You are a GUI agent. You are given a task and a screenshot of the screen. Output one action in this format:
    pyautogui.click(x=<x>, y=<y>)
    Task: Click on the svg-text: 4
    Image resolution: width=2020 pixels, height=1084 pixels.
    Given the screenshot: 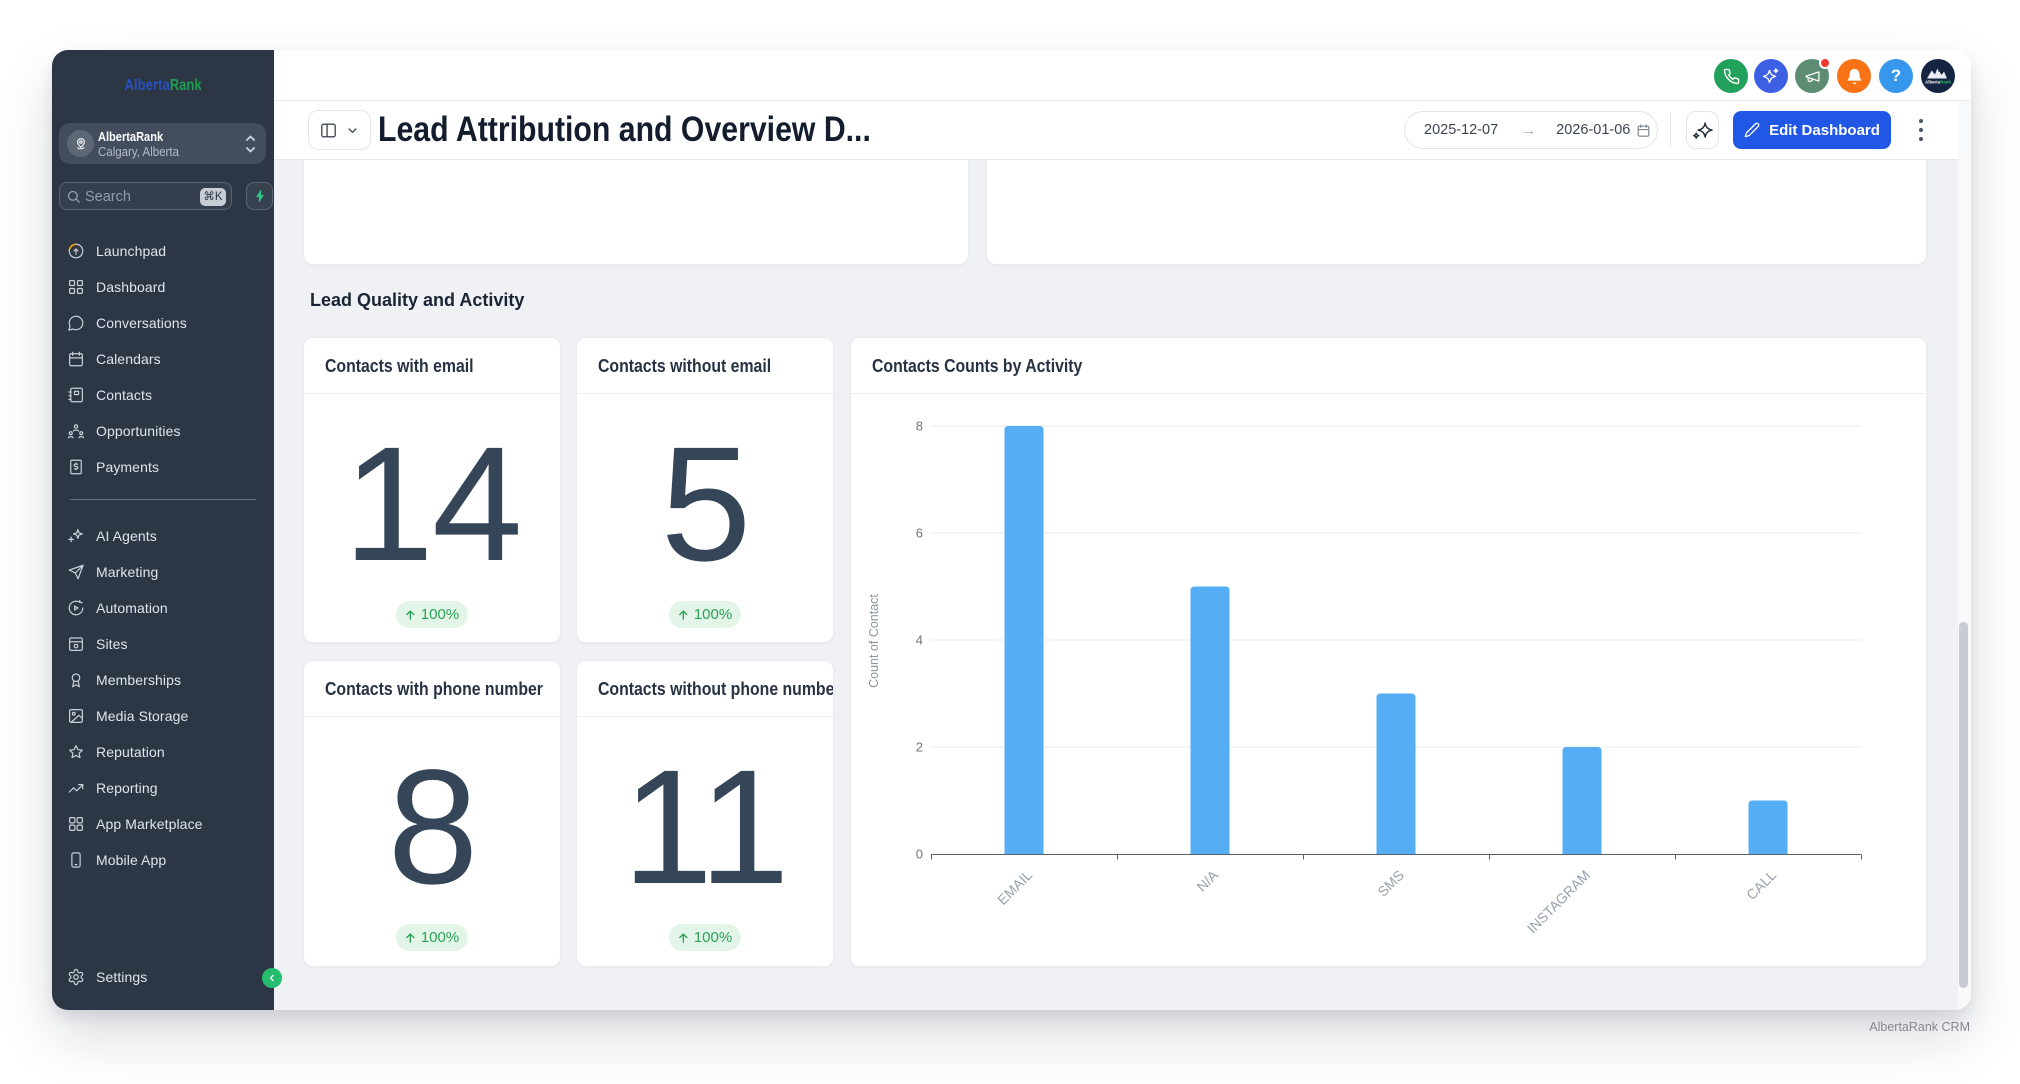 What is the action you would take?
    pyautogui.click(x=919, y=640)
    